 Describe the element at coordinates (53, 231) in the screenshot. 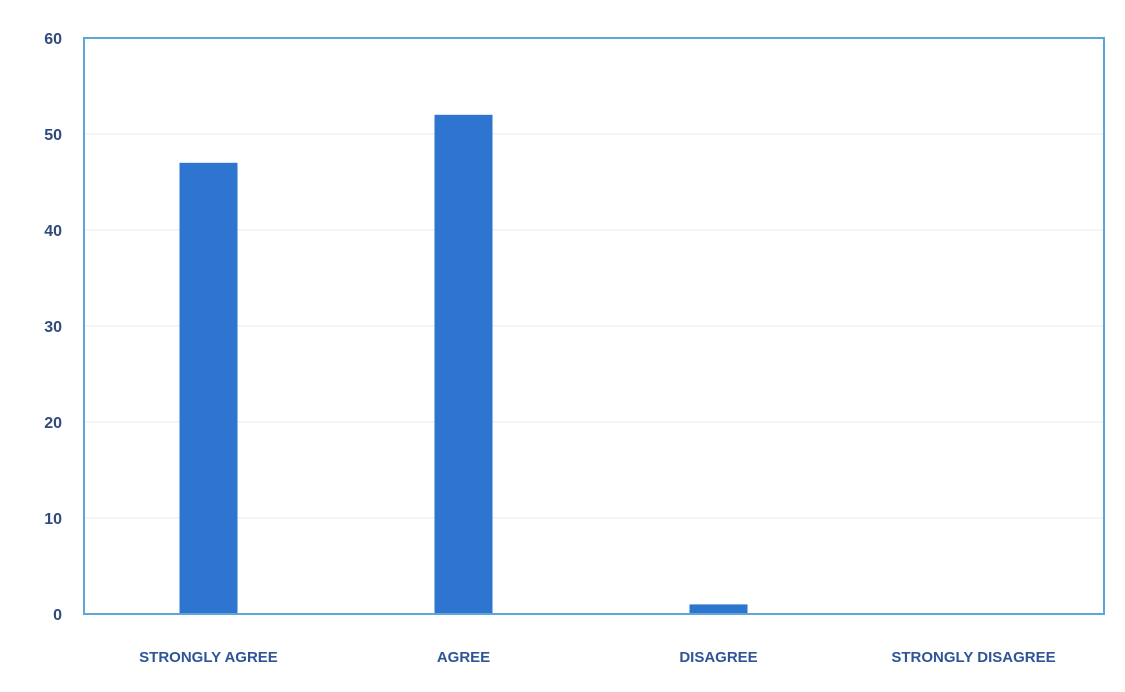

I see `y-tick-label-40: 40` at that location.